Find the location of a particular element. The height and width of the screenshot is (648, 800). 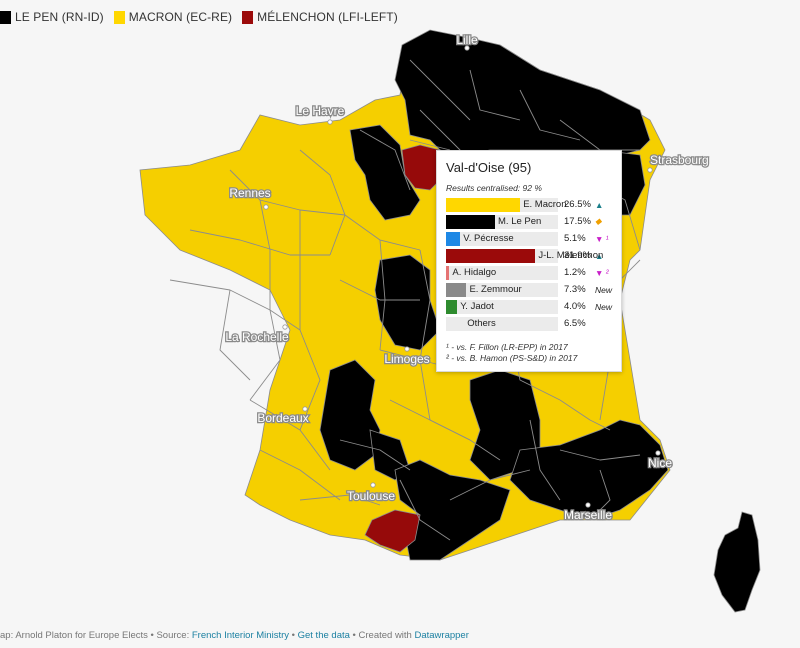

tooltip-subtitle: Results centralised: 92 % is located at coordinates (494, 188).